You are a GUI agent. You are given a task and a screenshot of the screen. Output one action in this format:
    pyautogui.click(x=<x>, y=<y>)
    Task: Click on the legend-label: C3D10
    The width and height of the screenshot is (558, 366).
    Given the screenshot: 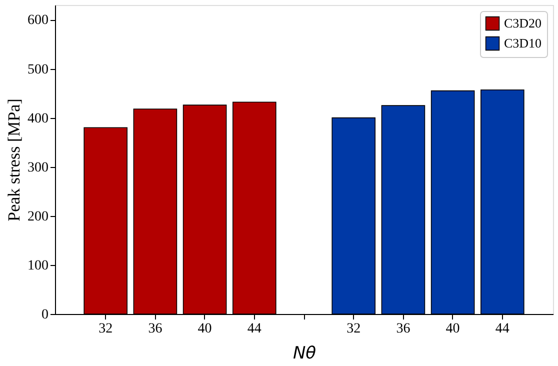 What is the action you would take?
    pyautogui.click(x=523, y=43)
    